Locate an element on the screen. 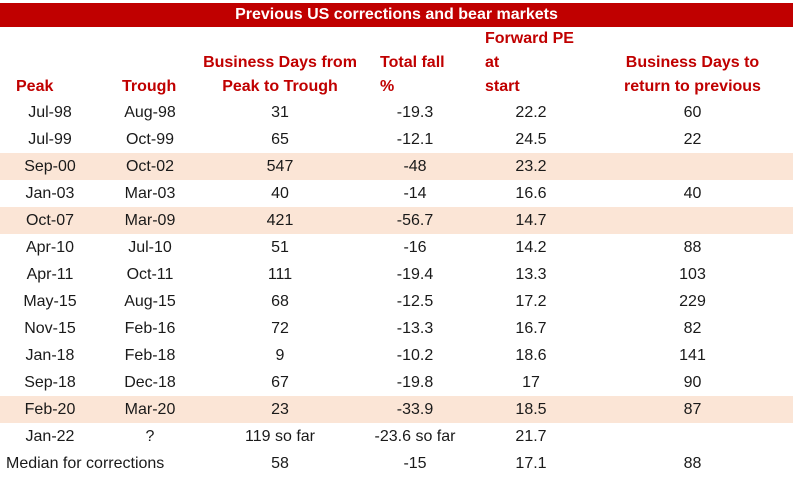 The height and width of the screenshot is (477, 793). cell-days-to-trough: 67 is located at coordinates (280, 382).